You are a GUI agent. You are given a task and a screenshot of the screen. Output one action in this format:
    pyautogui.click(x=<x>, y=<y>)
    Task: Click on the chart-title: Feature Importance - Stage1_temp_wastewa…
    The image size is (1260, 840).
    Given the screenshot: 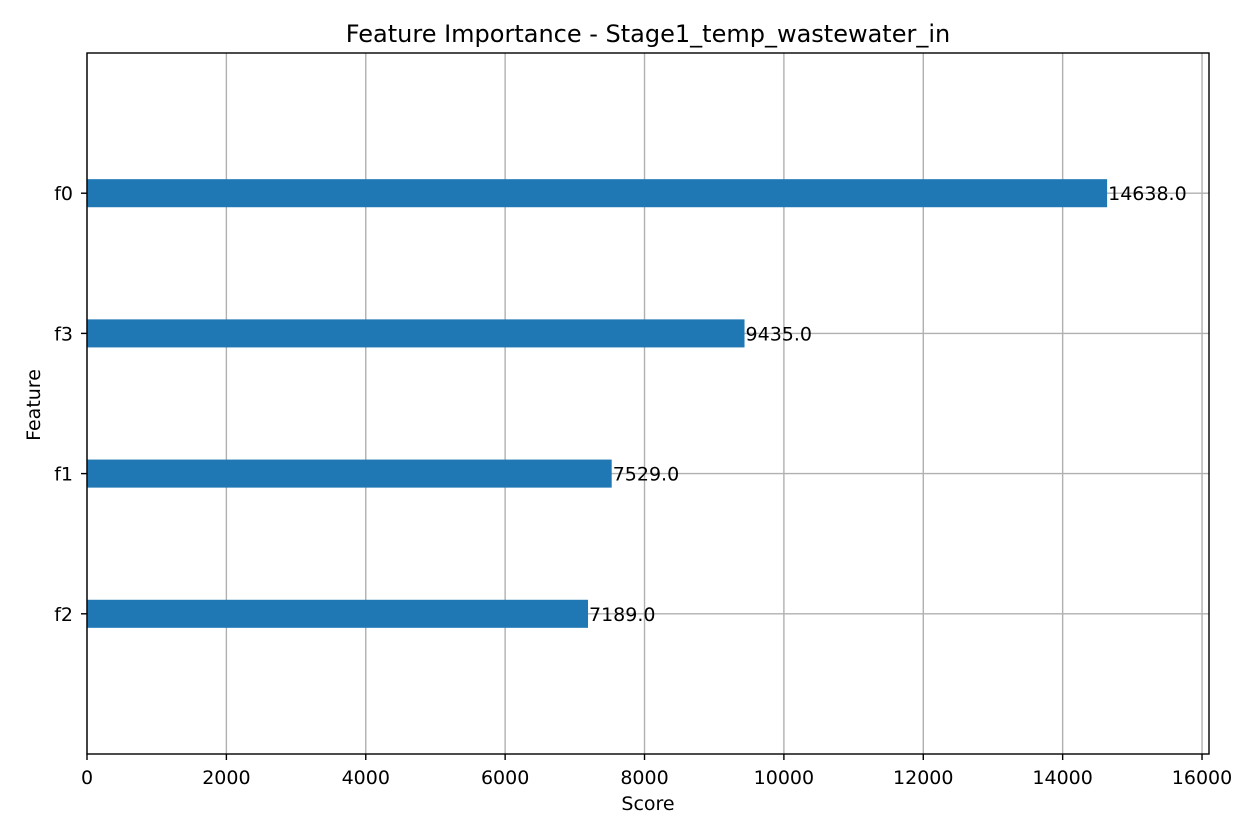 What is the action you would take?
    pyautogui.click(x=648, y=34)
    